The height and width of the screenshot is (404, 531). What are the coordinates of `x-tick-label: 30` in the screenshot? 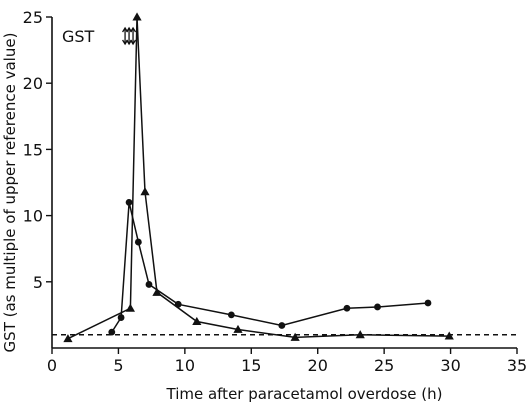 It's located at (450, 365).